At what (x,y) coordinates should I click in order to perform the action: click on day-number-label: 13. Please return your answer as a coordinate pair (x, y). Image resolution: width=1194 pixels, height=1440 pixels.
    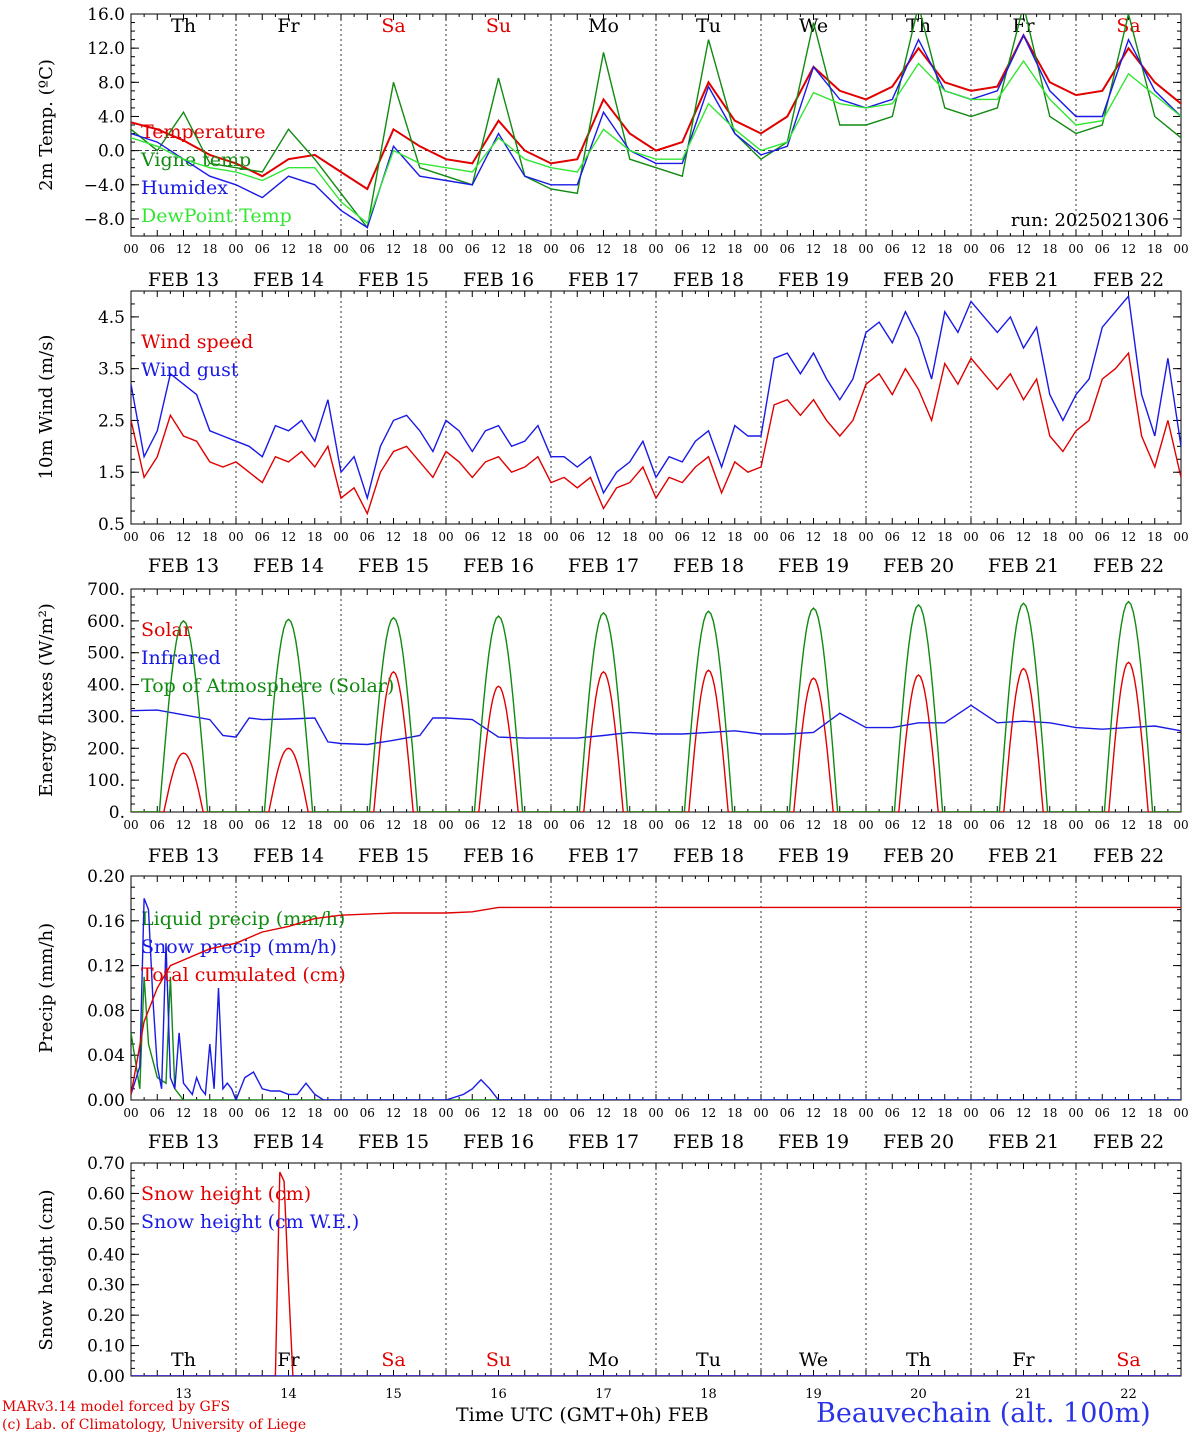
    Looking at the image, I should click on (183, 1394).